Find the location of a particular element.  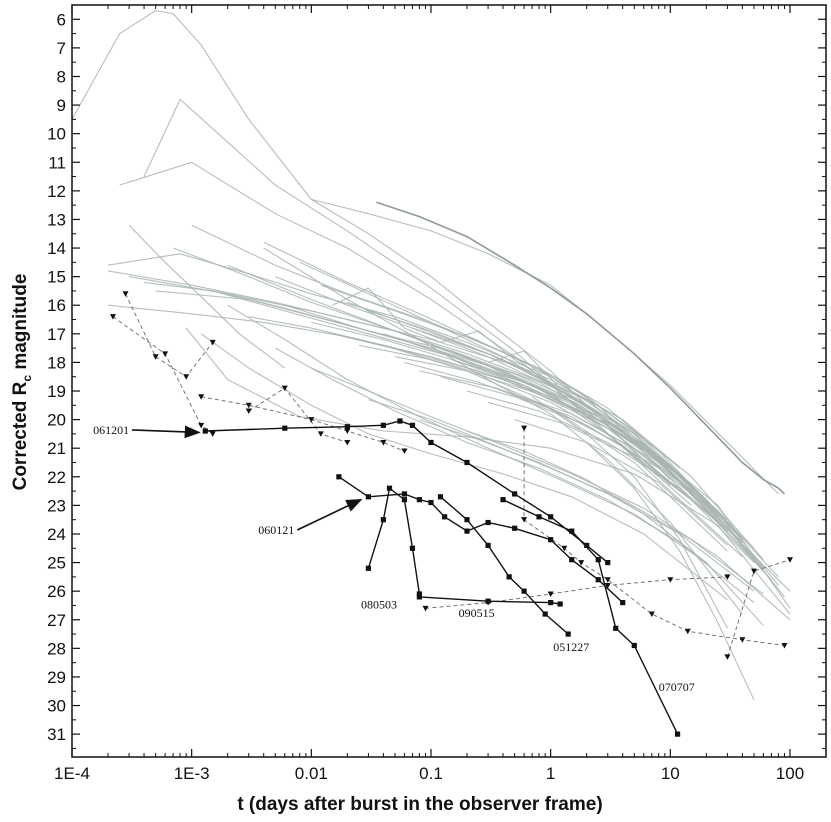

y-tick-label: 17 is located at coordinates (56, 334).